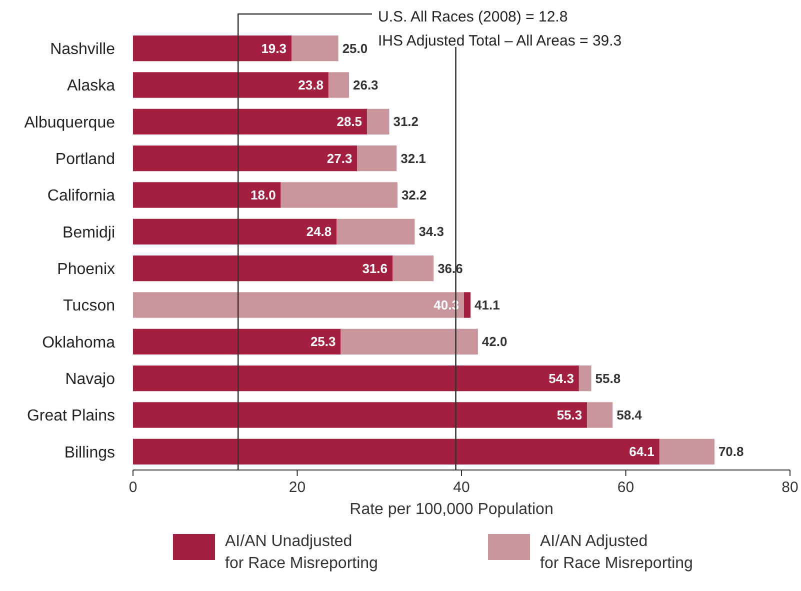  Describe the element at coordinates (339, 158) in the screenshot. I see `data-label: 27.3` at that location.